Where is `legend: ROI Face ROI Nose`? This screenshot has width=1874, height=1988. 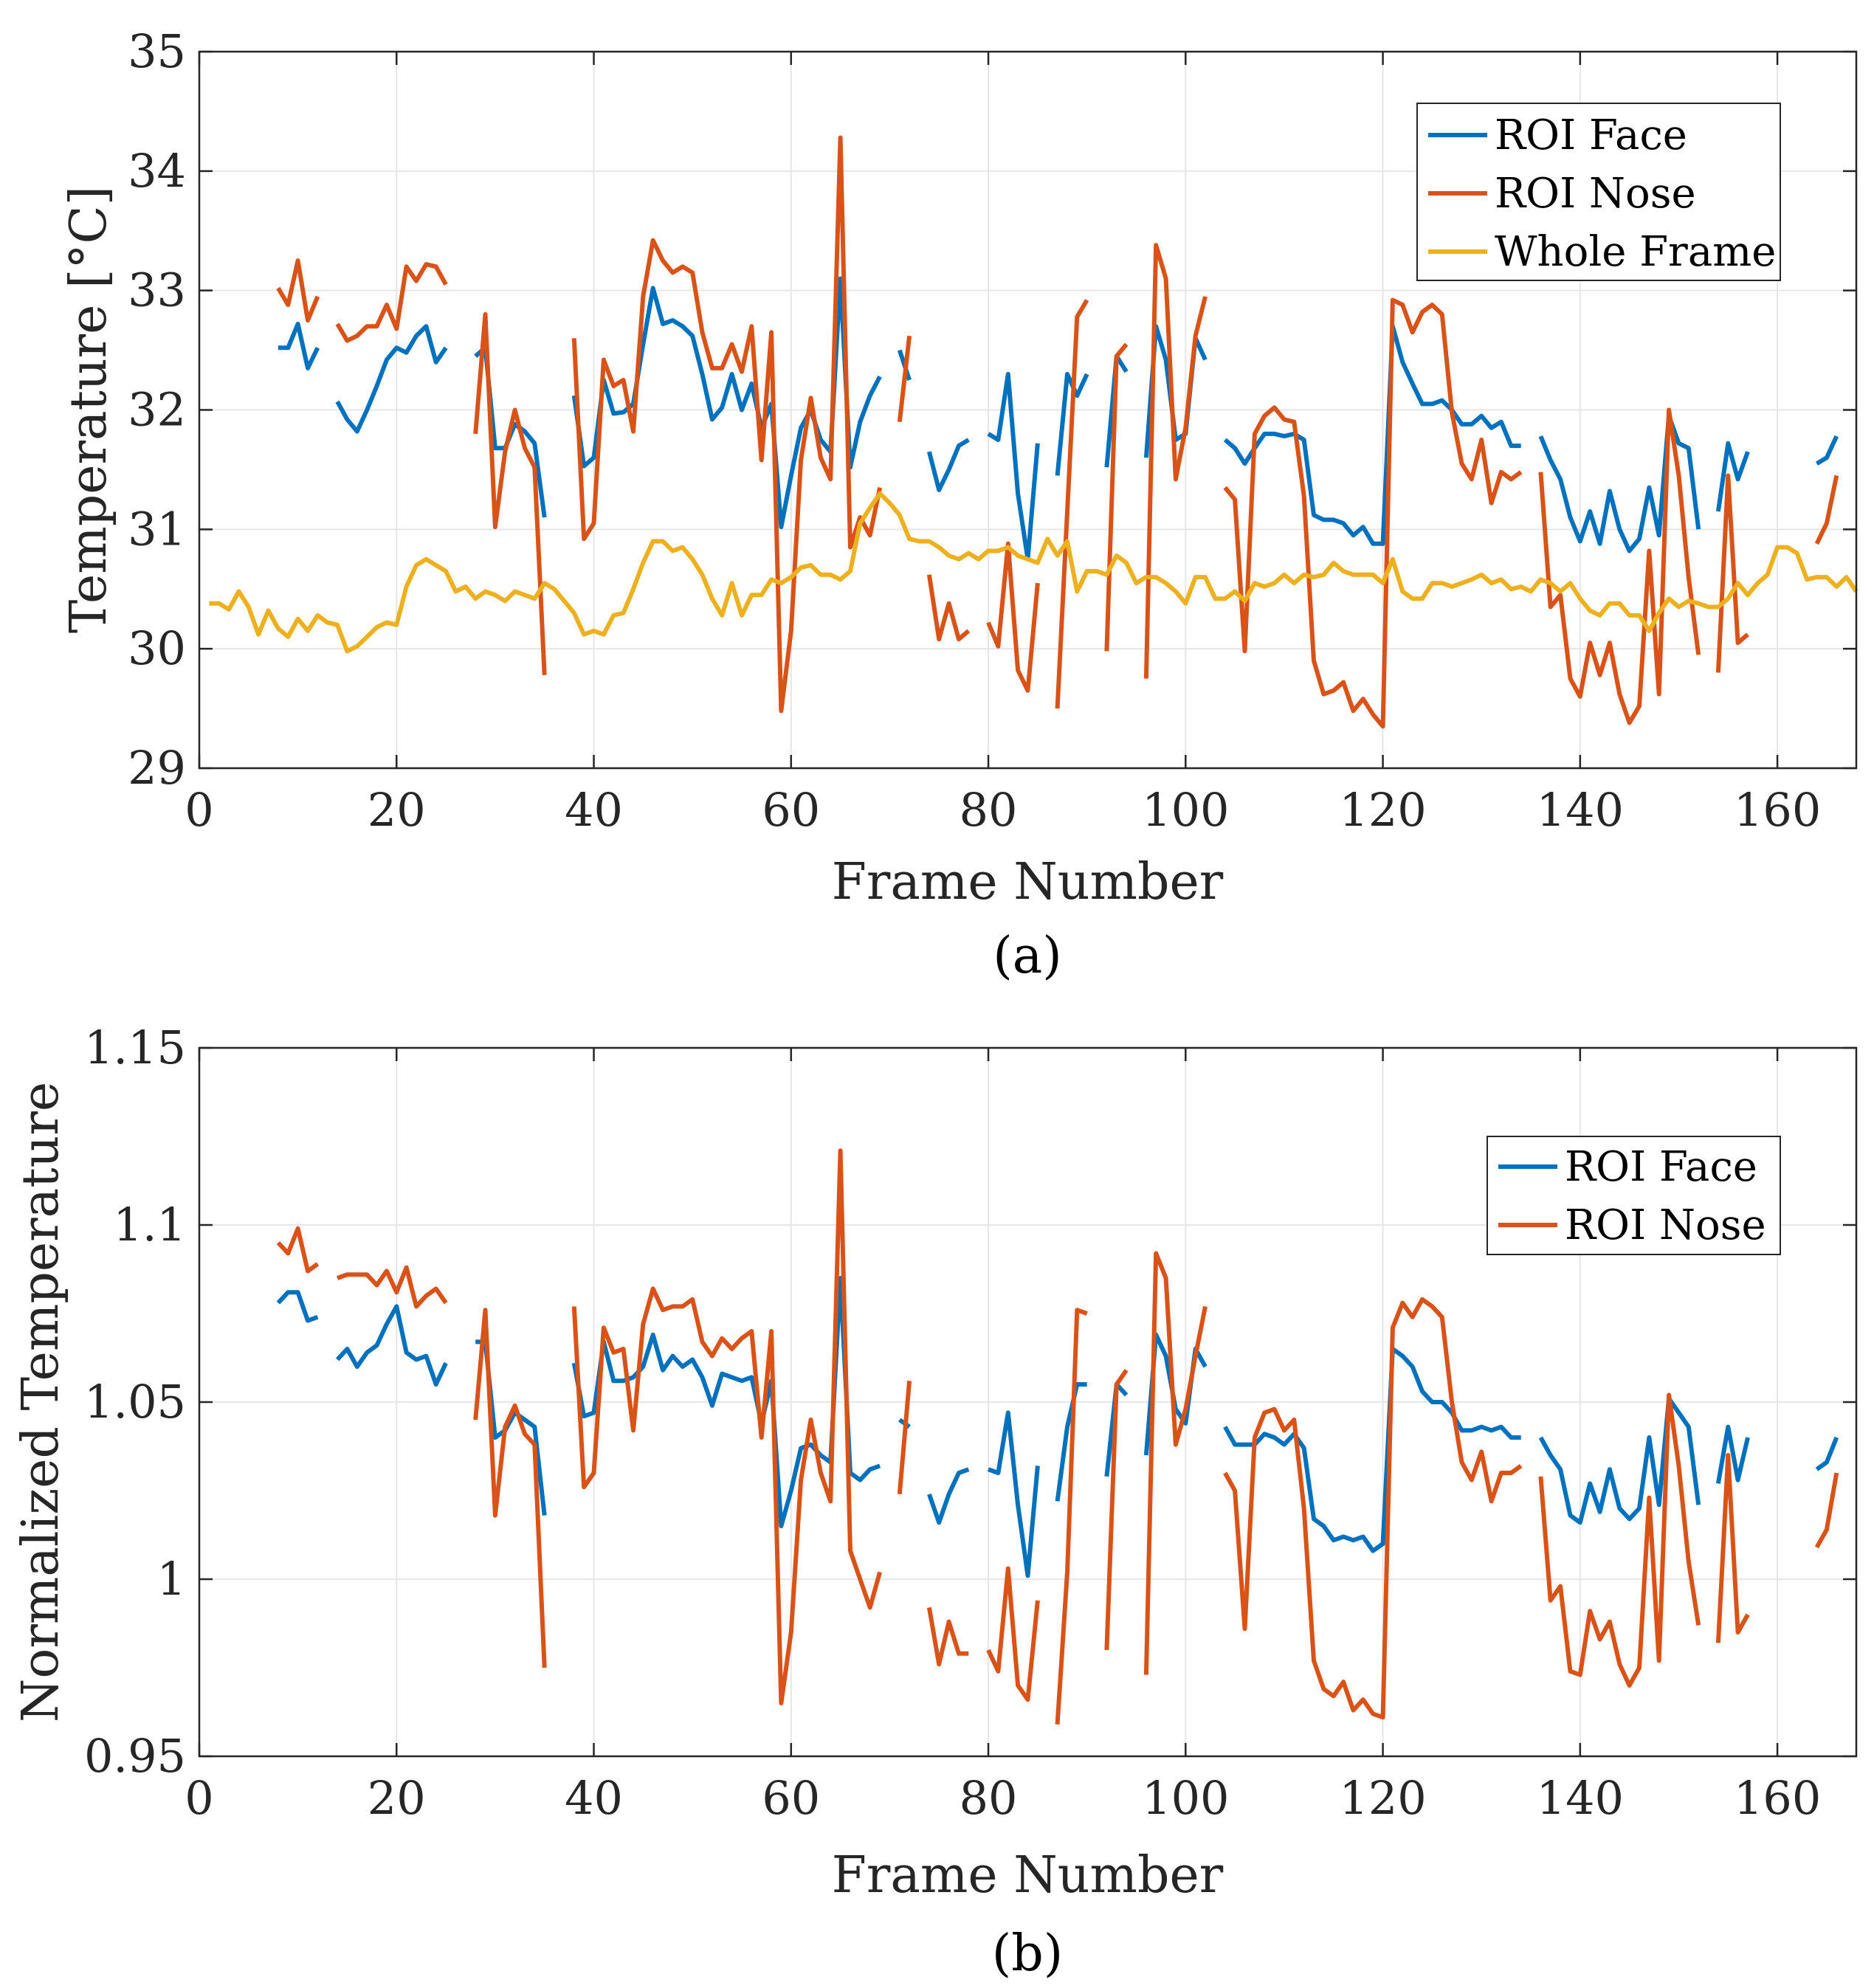
legend: ROI Face ROI Nose is located at coordinates (1634, 1195).